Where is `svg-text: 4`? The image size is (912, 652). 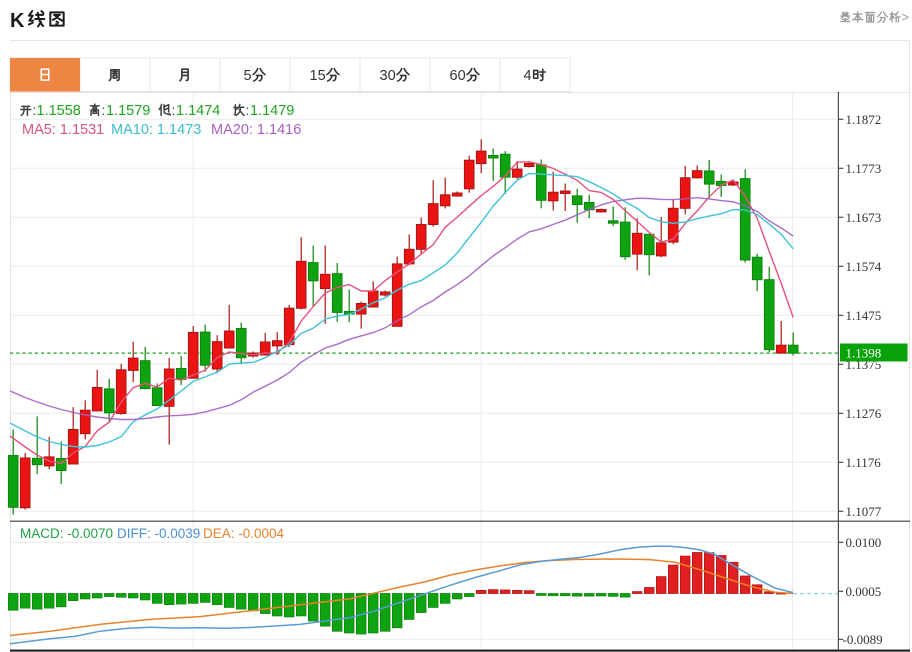
svg-text: 4 is located at coordinates (528, 76).